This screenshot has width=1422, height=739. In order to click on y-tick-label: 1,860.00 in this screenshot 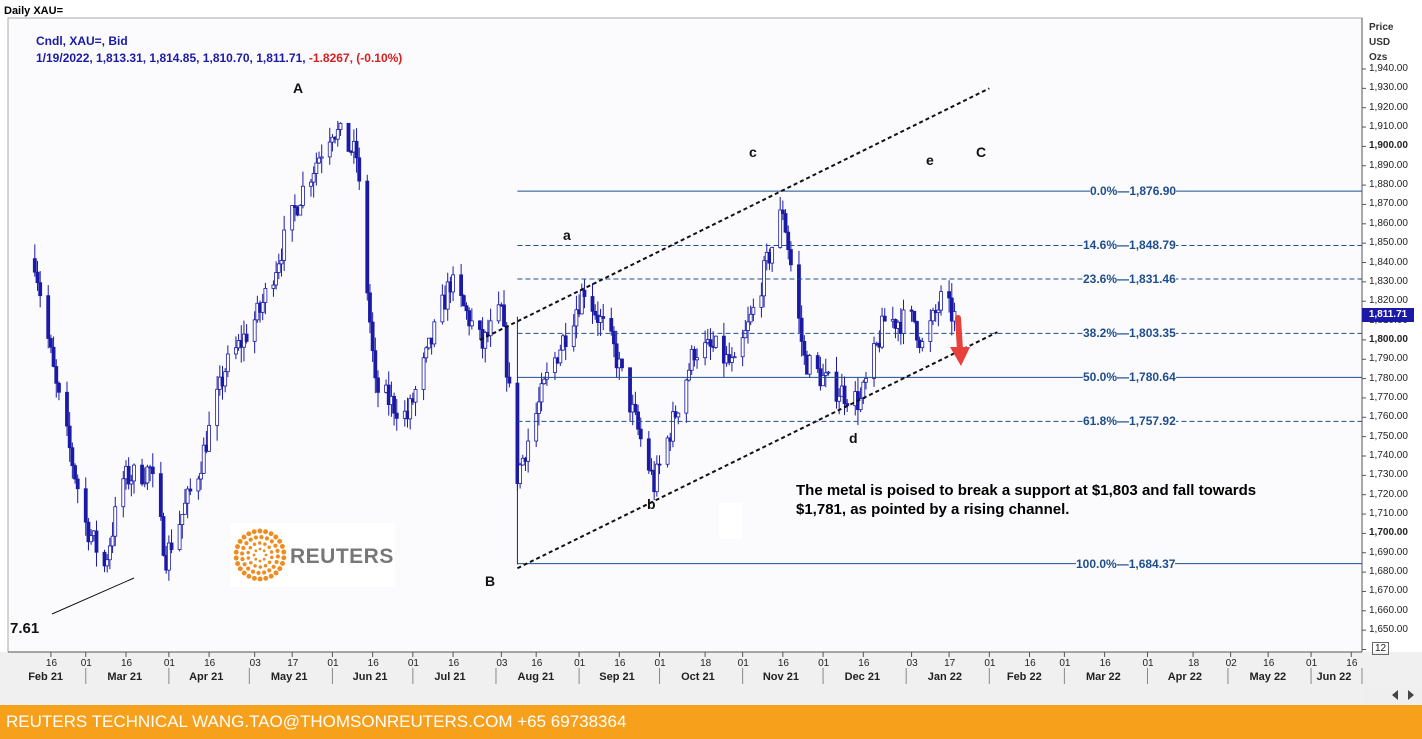, I will do `click(1388, 223)`.